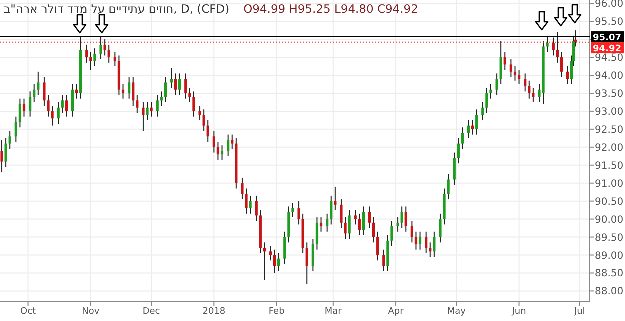  What do you see at coordinates (609, 220) in the screenshot?
I see `y-tick-label: 90.00` at bounding box center [609, 220].